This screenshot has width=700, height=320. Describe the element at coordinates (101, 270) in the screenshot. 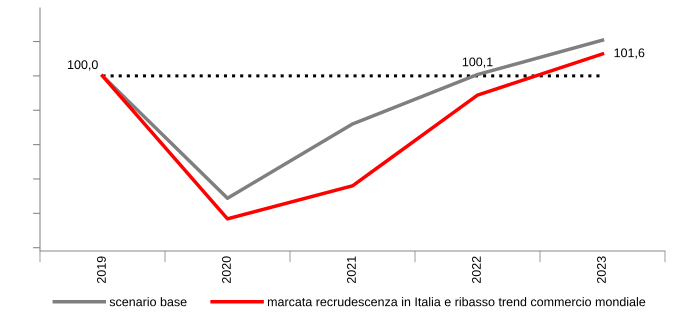

I see `x-tick-label: 2019` at that location.